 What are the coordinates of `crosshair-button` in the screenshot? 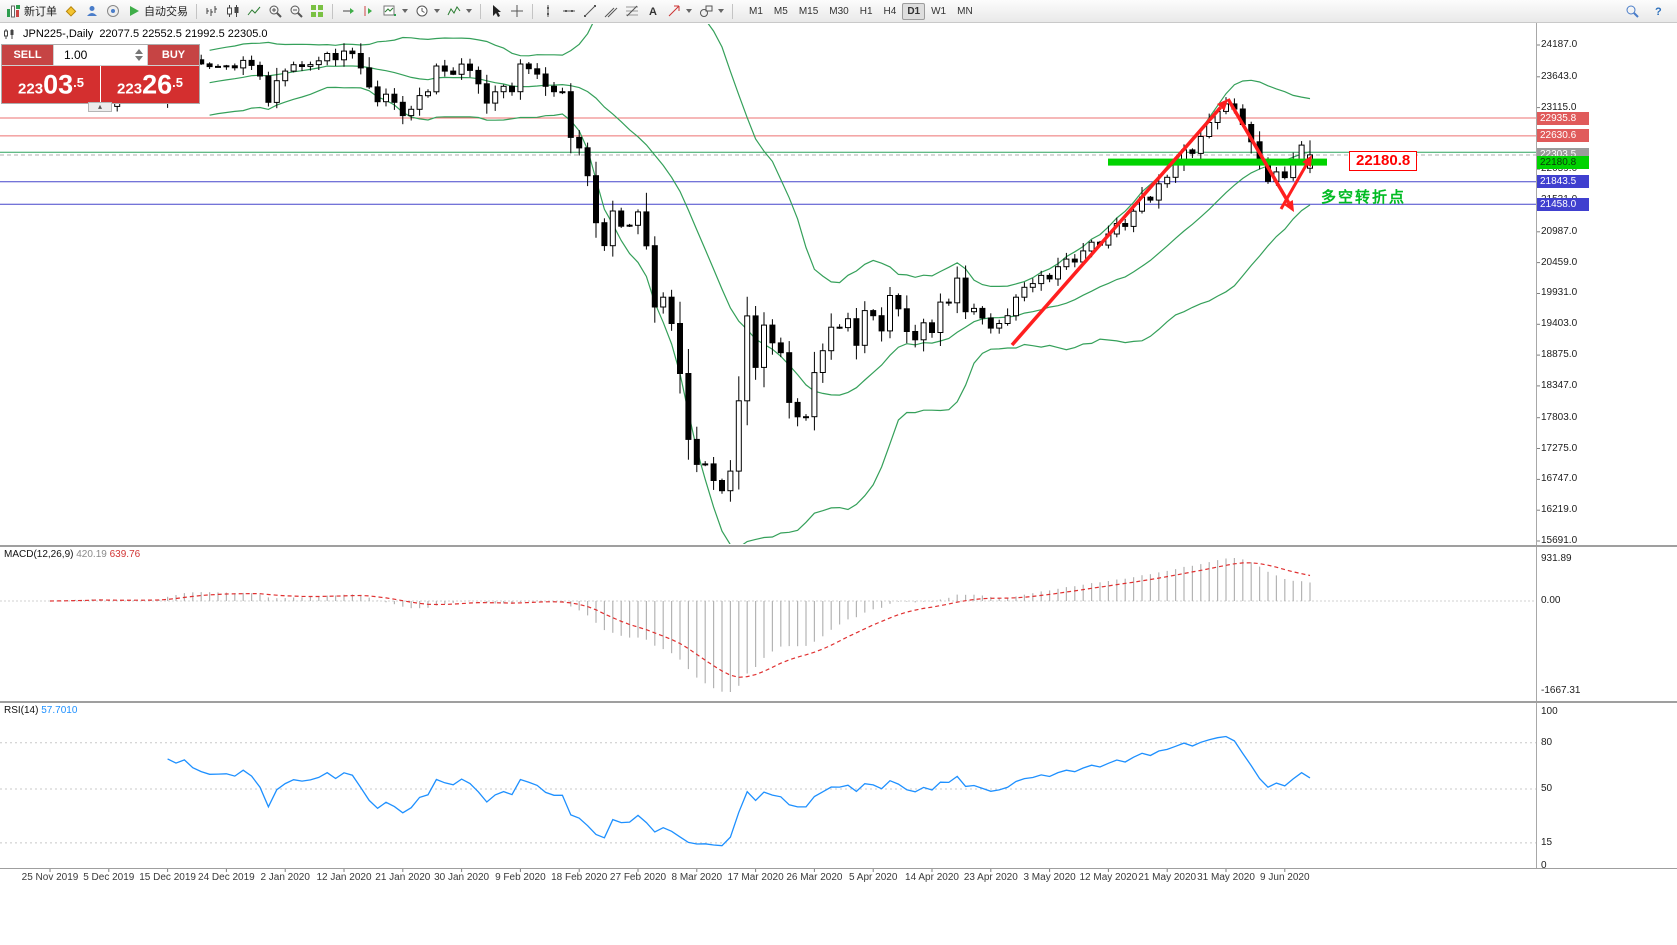 It's located at (517, 11).